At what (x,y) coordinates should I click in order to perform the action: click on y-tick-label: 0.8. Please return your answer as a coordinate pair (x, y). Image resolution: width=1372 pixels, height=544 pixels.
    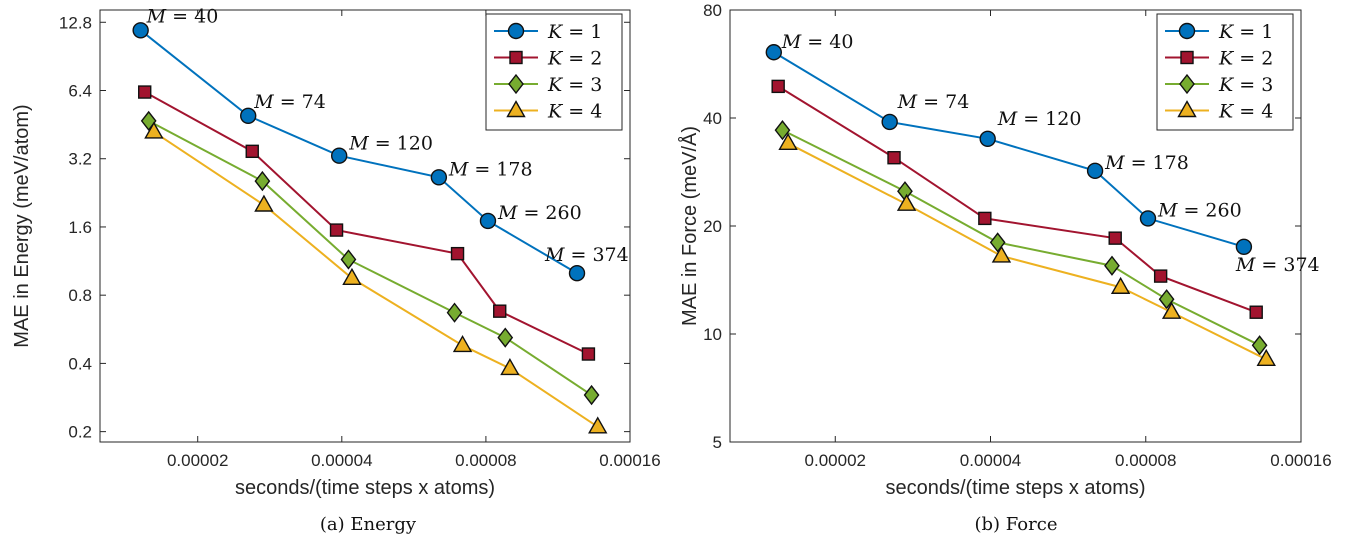
    Looking at the image, I should click on (80, 295).